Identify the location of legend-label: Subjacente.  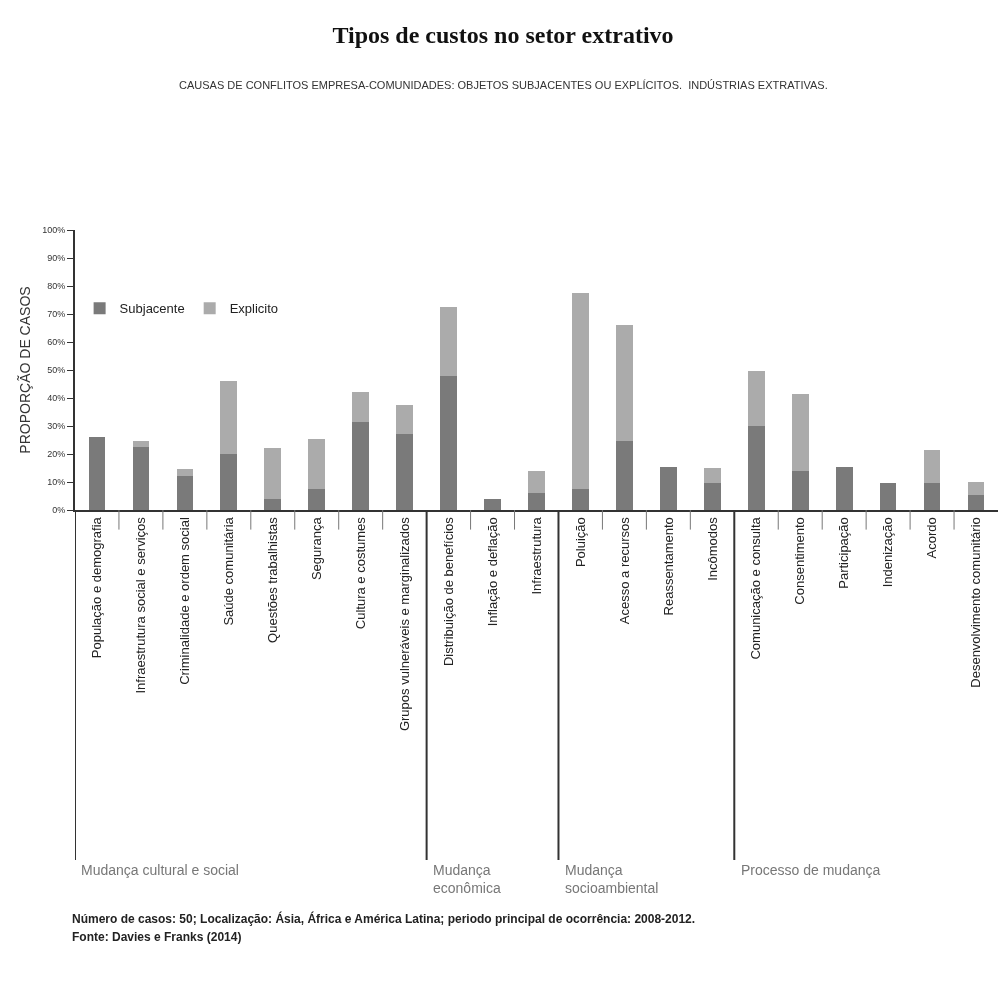
(152, 309).